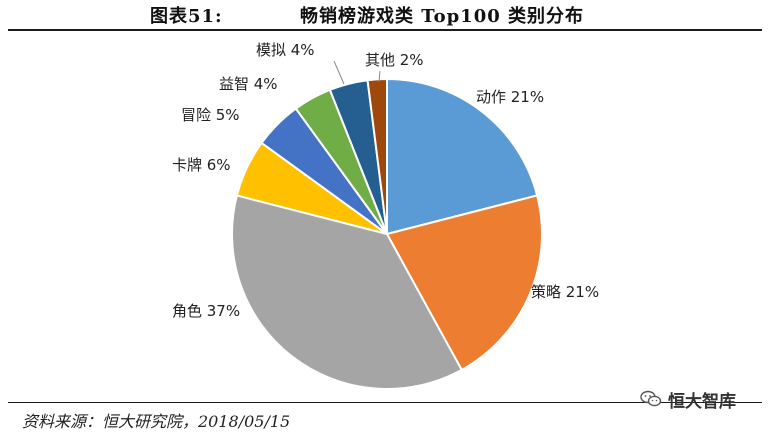 Image resolution: width=770 pixels, height=433 pixels. Describe the element at coordinates (285, 50) in the screenshot. I see `slice-label-7: 模拟 4%` at that location.